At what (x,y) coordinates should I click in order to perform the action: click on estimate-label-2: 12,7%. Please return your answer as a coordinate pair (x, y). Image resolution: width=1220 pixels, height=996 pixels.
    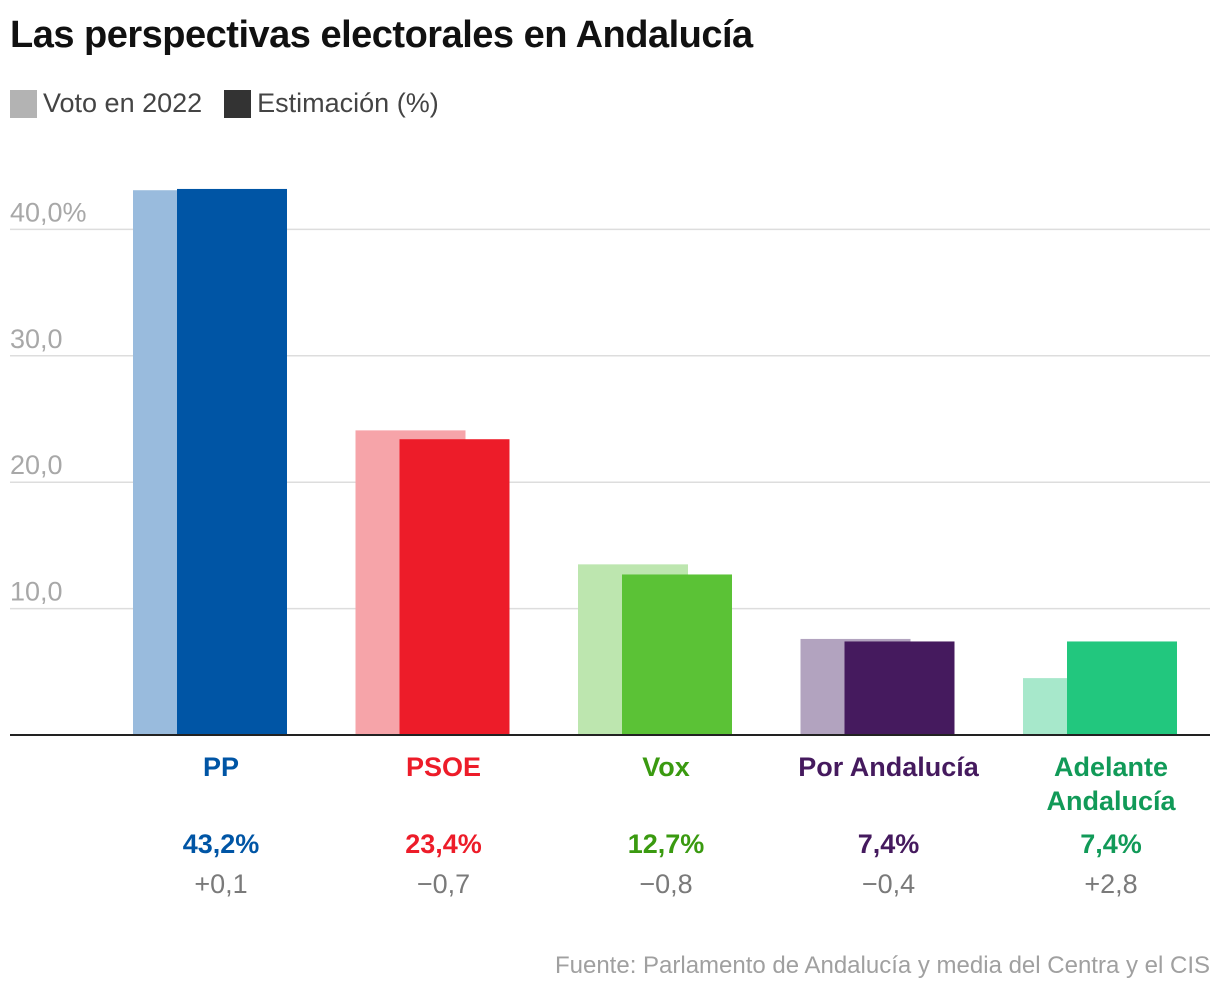
    Looking at the image, I should click on (666, 844).